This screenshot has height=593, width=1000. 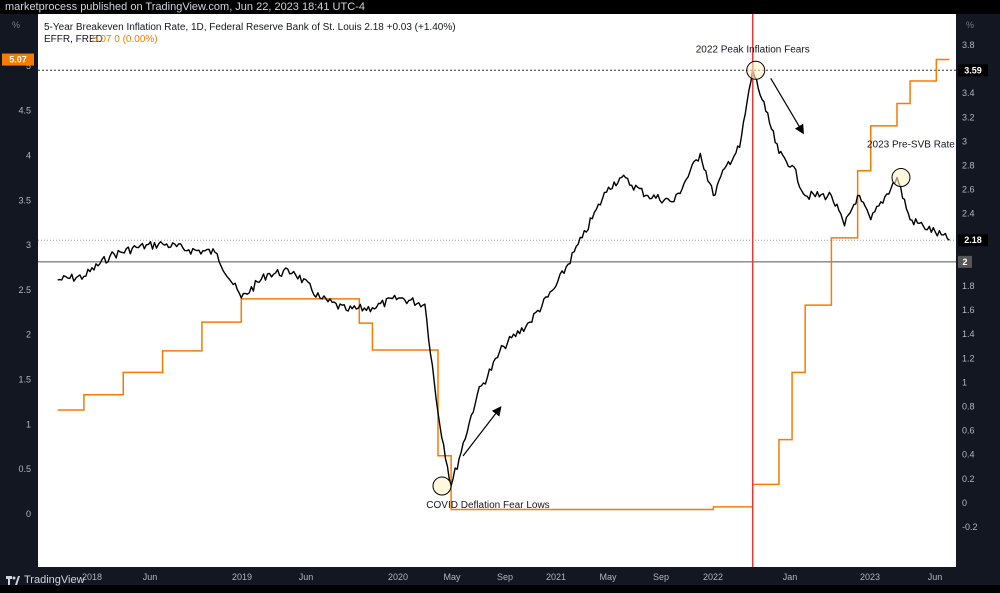 I want to click on breakeven-last-value-text: 2.18, so click(x=973, y=240).